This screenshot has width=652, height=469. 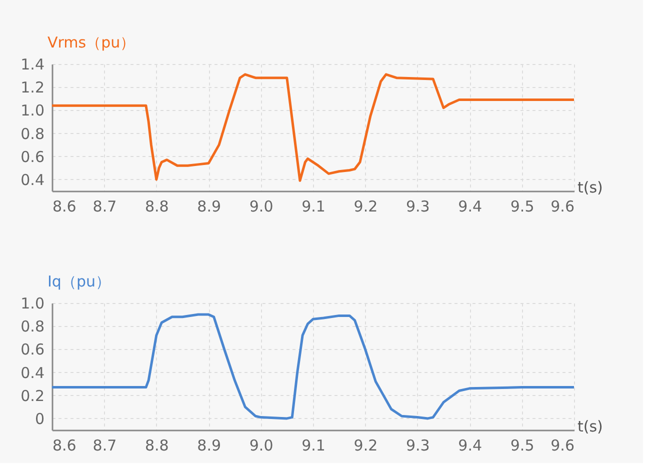 I want to click on y-tick-label: 1.4, so click(x=32, y=65).